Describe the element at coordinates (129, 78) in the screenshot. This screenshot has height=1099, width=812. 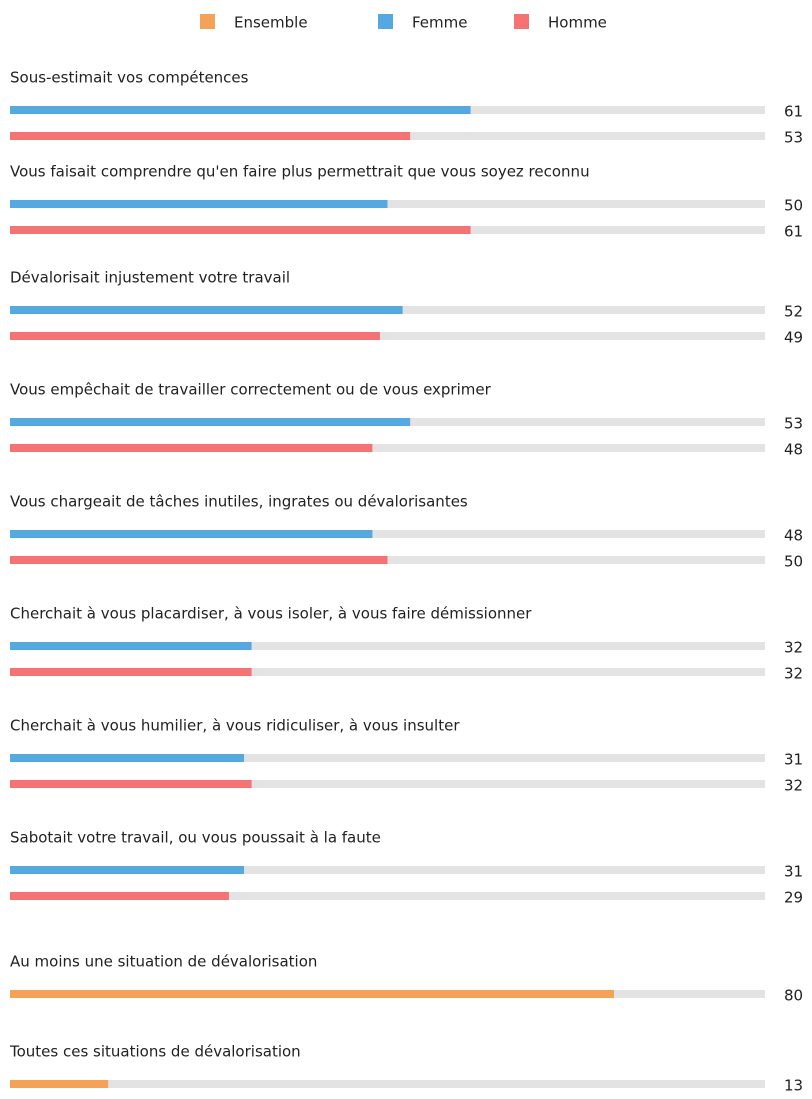
I see `category-label: Sous-estimait vos compétences` at that location.